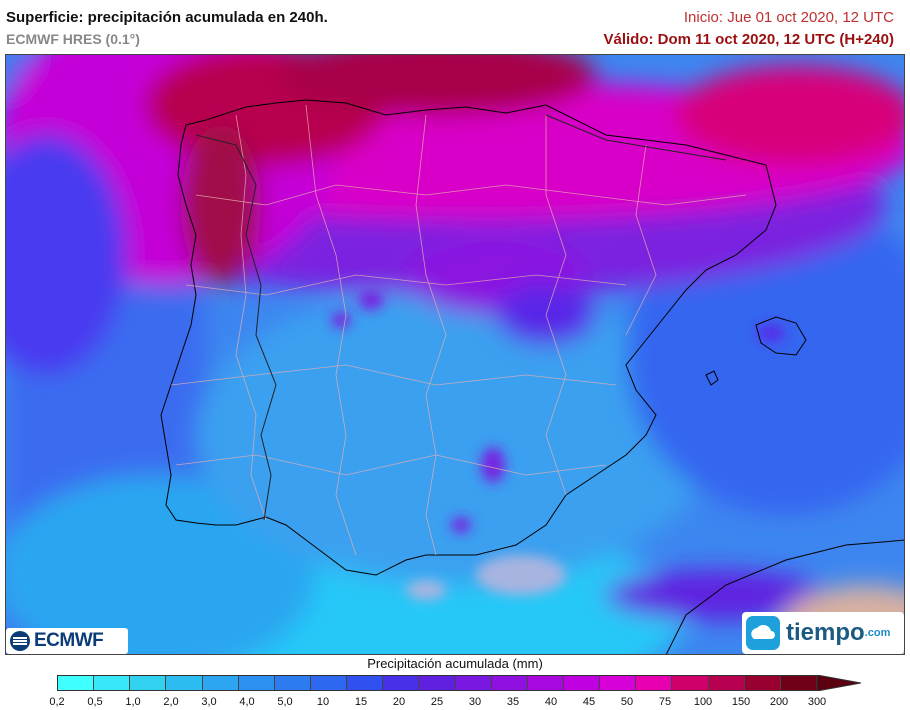 Image resolution: width=910 pixels, height=710 pixels. Describe the element at coordinates (763, 633) in the screenshot. I see `cloud-icon` at that location.